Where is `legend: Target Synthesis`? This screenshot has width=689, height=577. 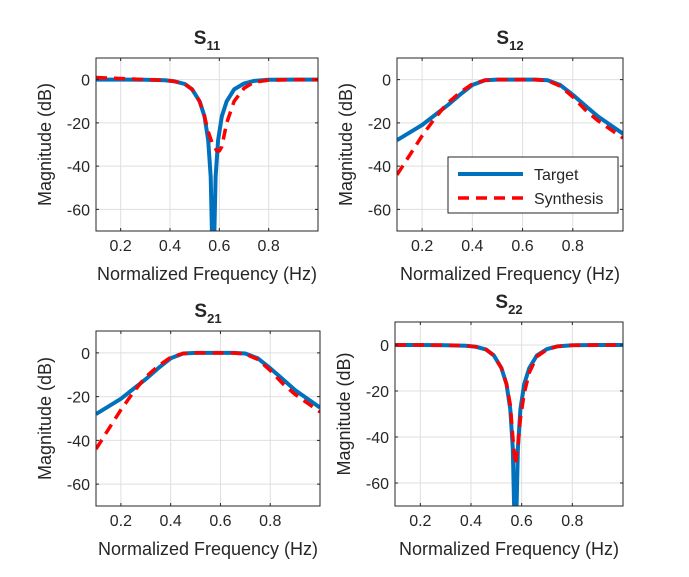
legend: Target Synthesis is located at coordinates (533, 185).